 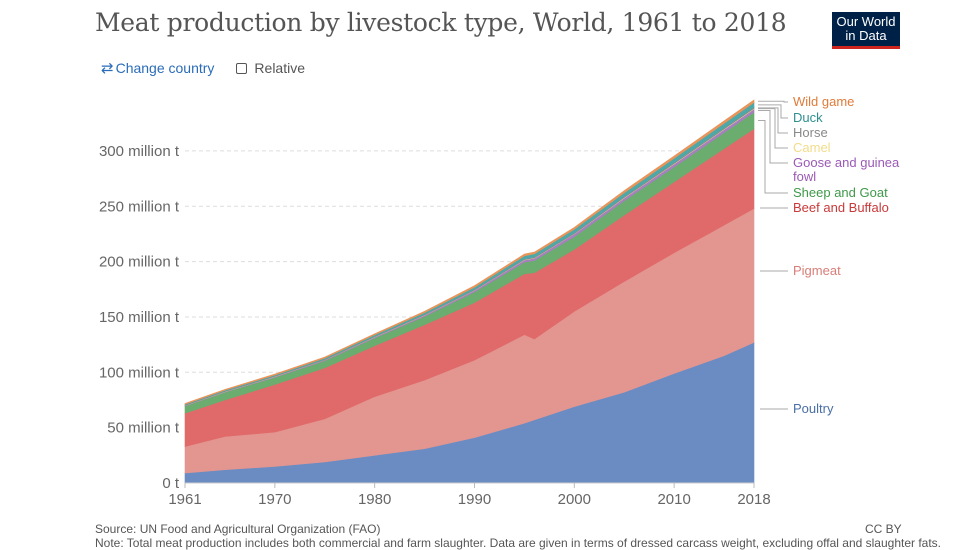 I want to click on x-tick-label: 2010, so click(x=673, y=499).